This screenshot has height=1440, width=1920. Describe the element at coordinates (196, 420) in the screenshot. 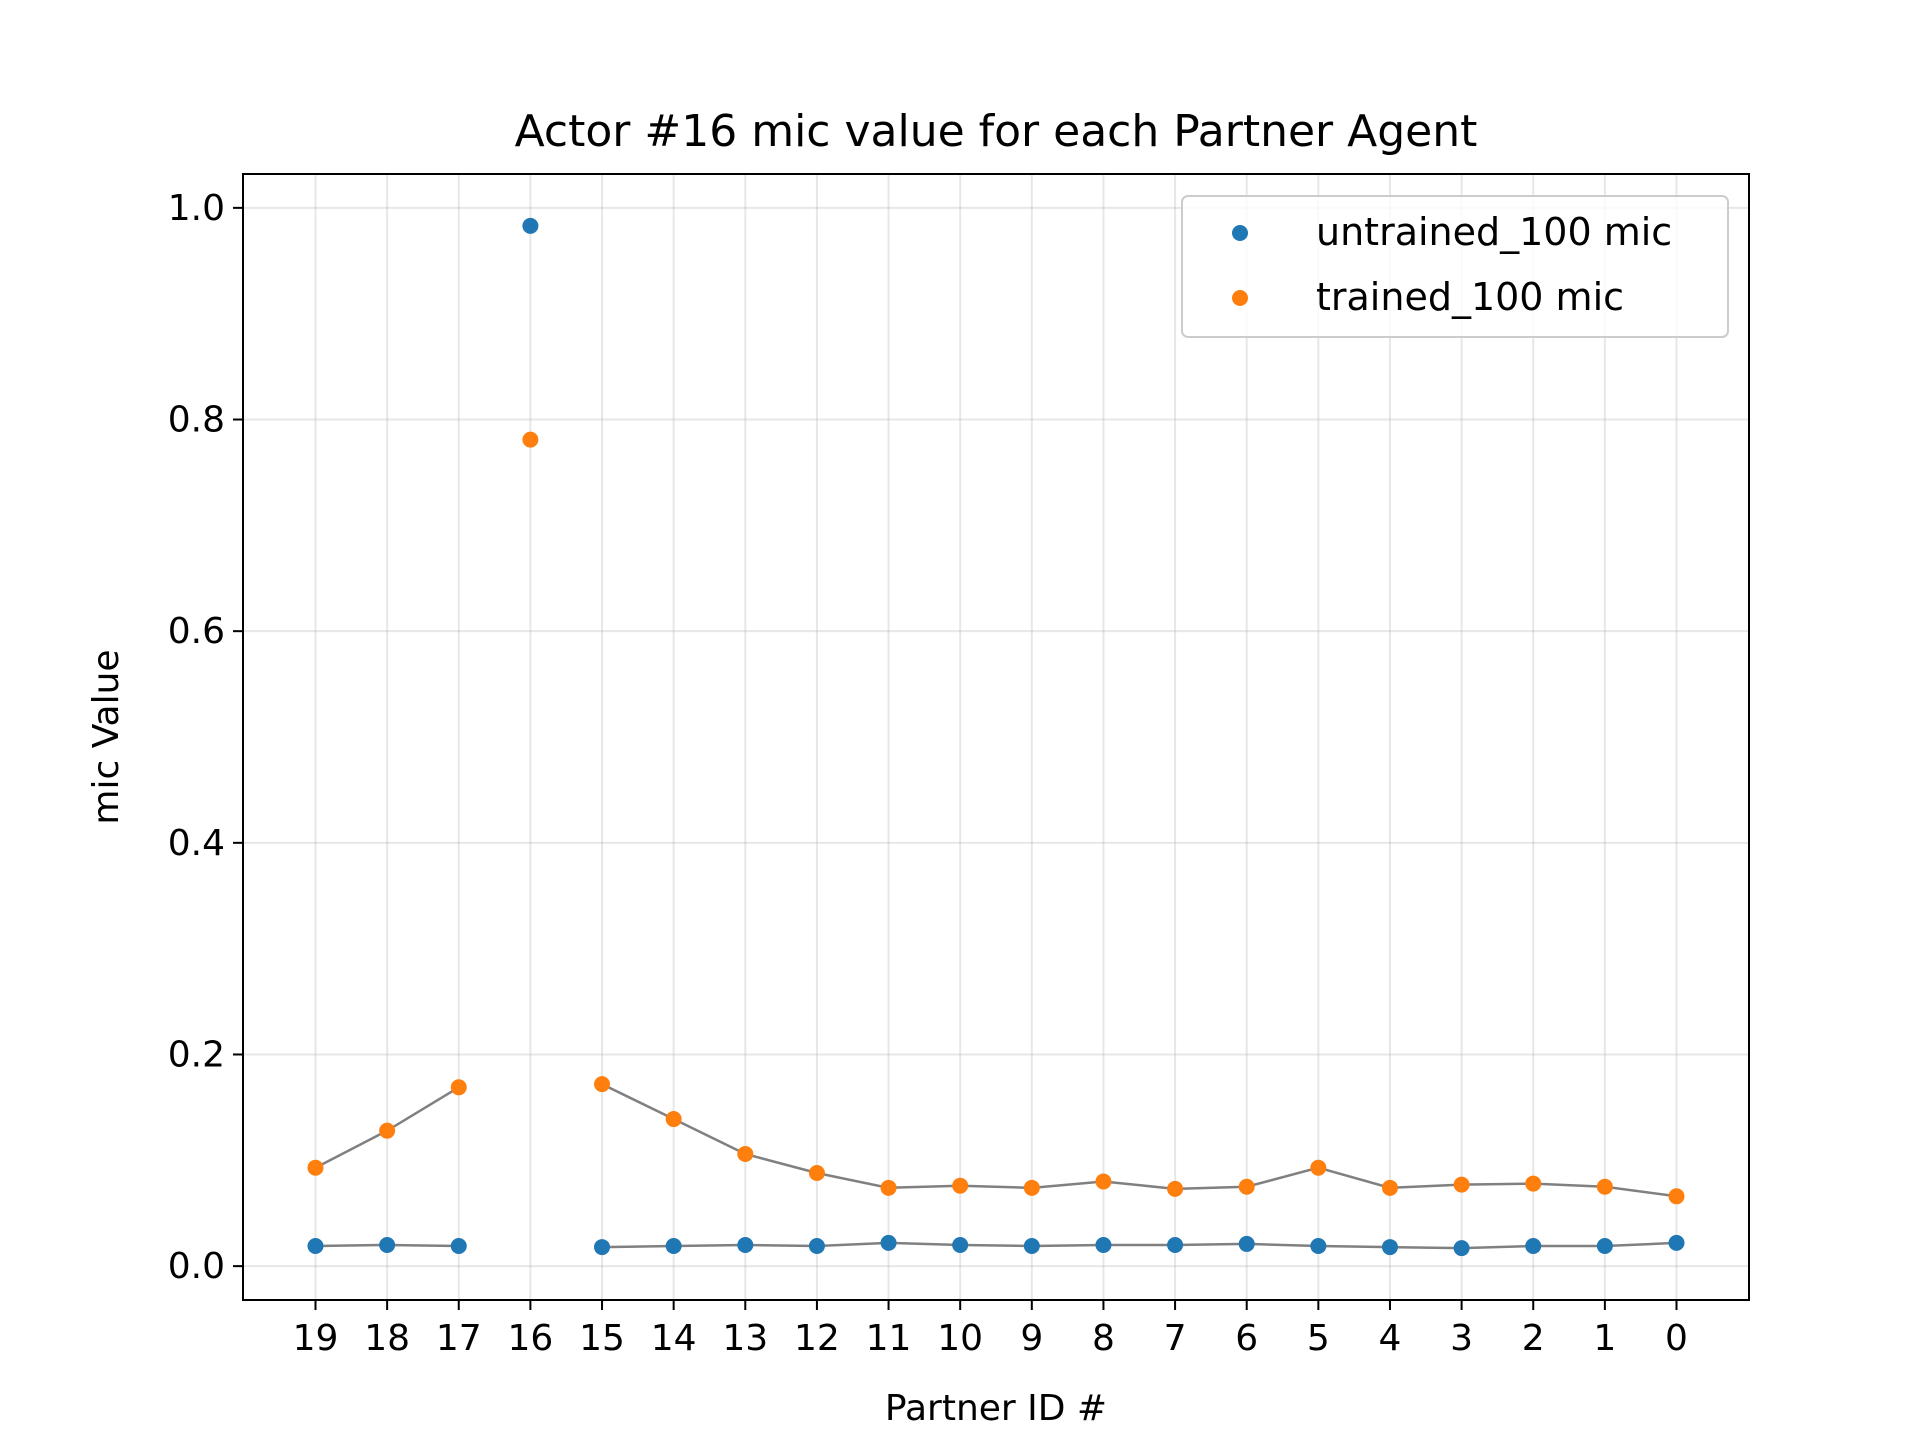

I see `y-tick-label: 0.8` at that location.